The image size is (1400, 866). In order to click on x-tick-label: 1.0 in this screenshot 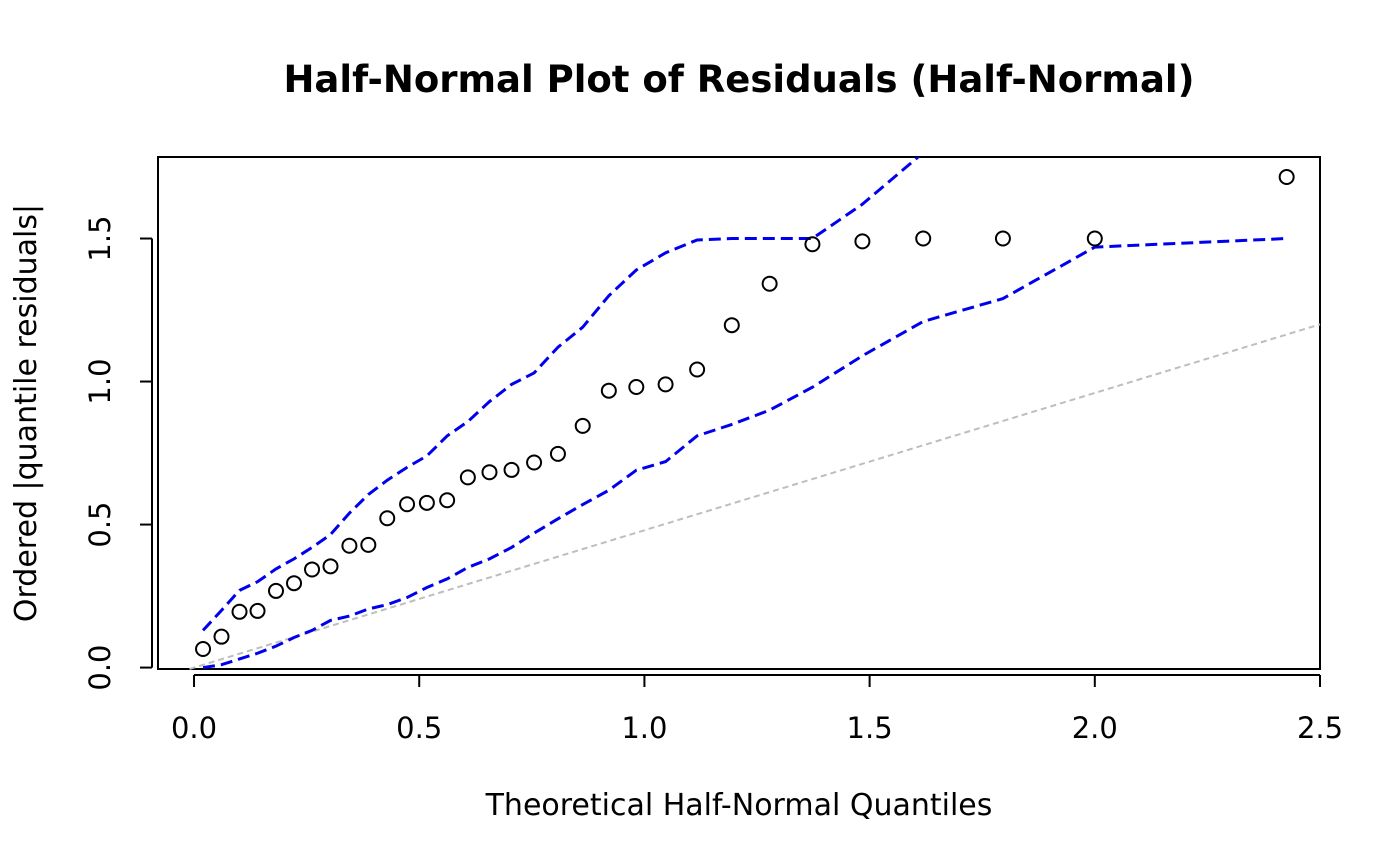, I will do `click(644, 728)`.